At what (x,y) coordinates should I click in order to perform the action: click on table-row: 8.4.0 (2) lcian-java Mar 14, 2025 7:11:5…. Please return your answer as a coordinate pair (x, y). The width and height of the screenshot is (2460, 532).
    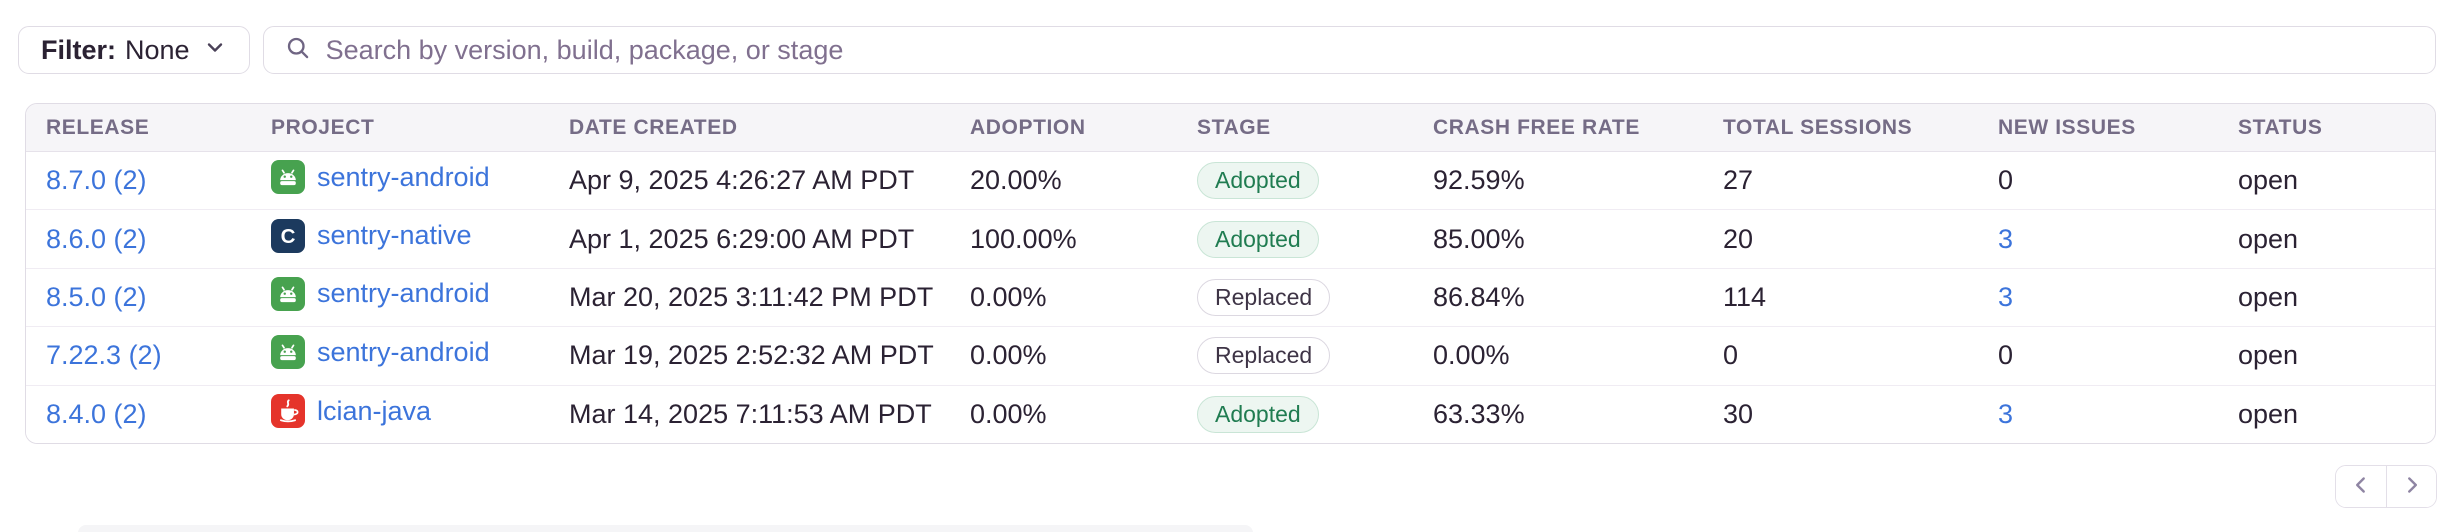
    Looking at the image, I should click on (1230, 414).